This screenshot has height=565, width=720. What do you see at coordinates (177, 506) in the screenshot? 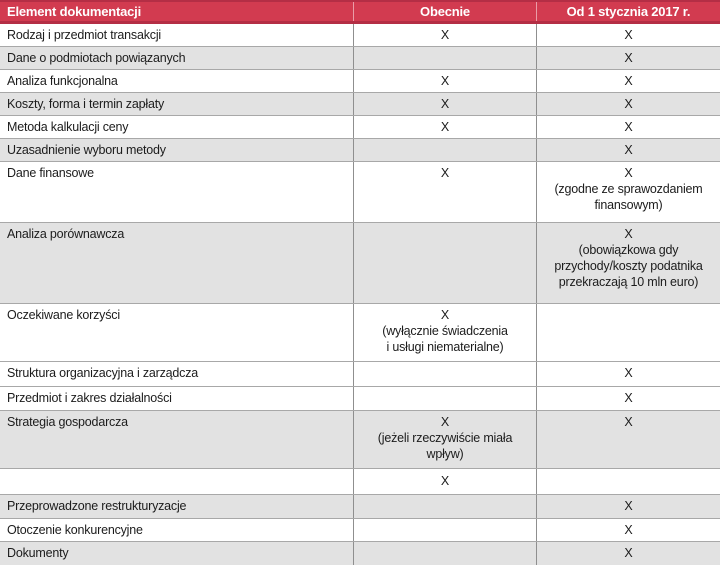
I see `cell-element: Przeprowadzone restrukturyzacje` at bounding box center [177, 506].